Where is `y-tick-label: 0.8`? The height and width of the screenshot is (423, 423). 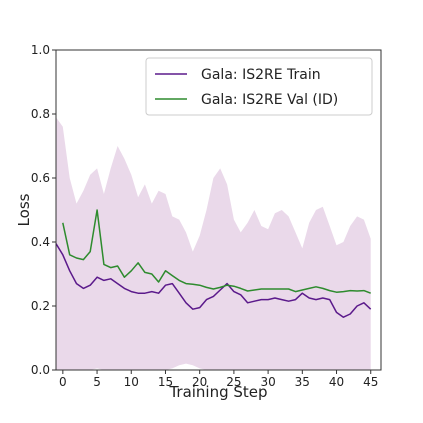
y-tick-label: 0.8 is located at coordinates (40, 114).